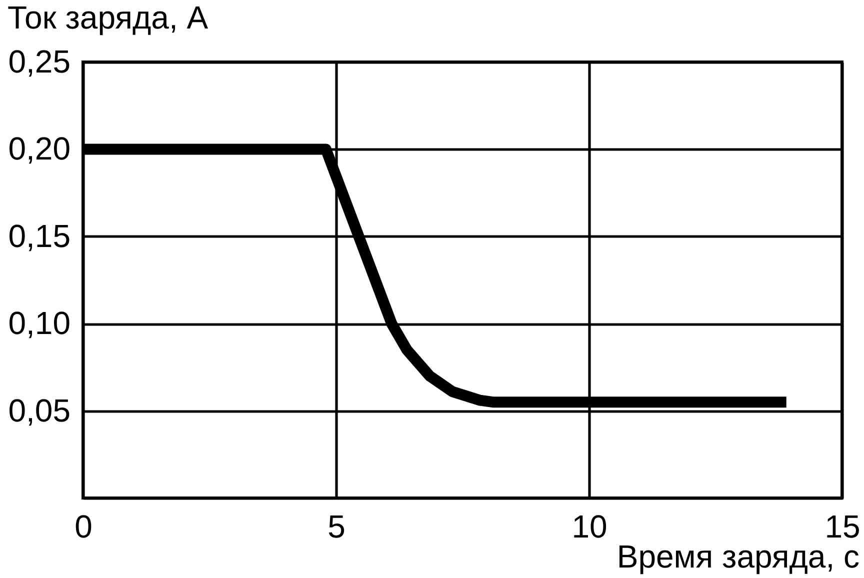  I want to click on x-tick-label: 0, so click(83, 526).